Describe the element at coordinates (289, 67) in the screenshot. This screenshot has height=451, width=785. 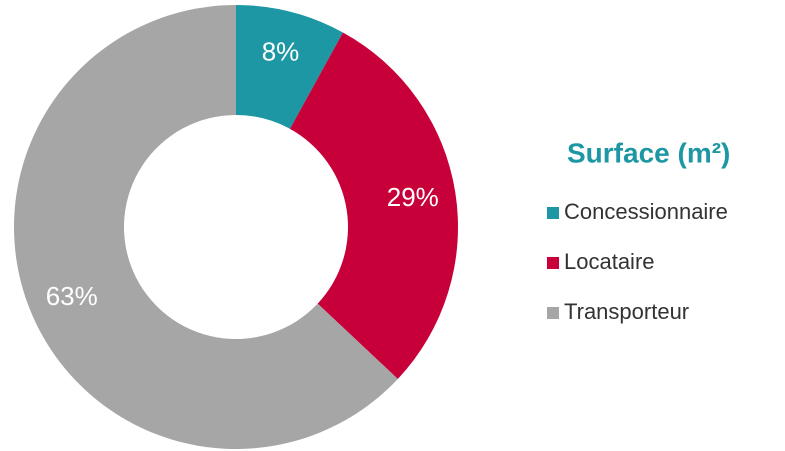
I see `slice` at that location.